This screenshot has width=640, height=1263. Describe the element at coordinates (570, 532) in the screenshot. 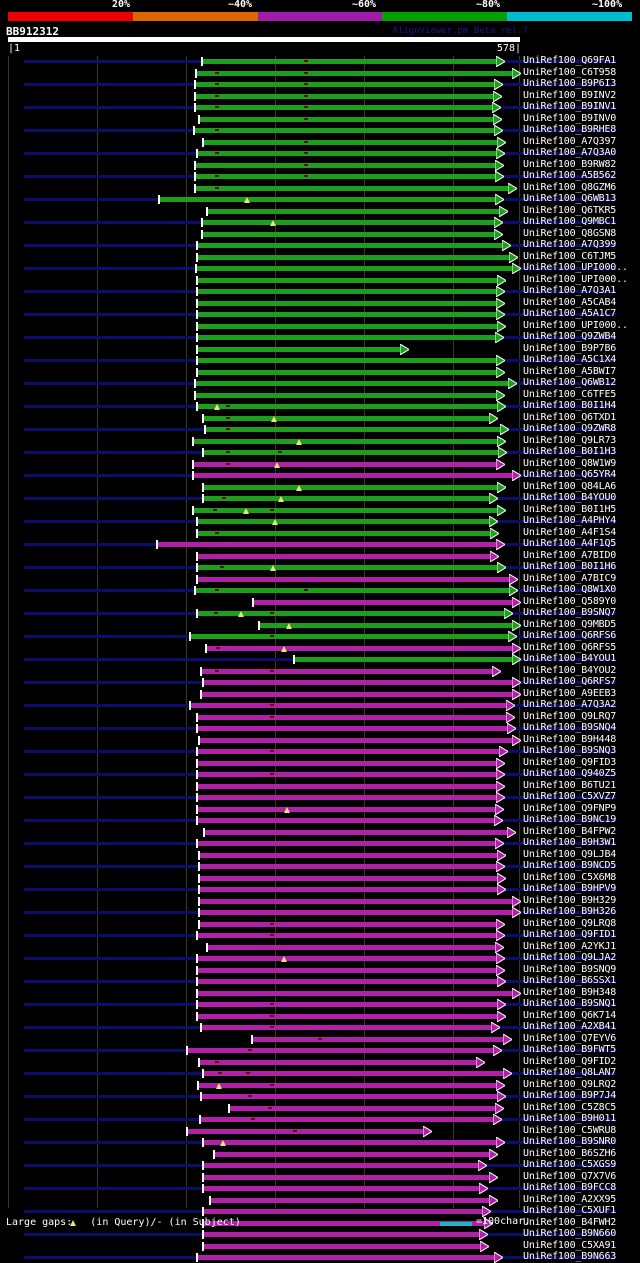

I see `hit-label: UniRef100_A4F1S4` at that location.